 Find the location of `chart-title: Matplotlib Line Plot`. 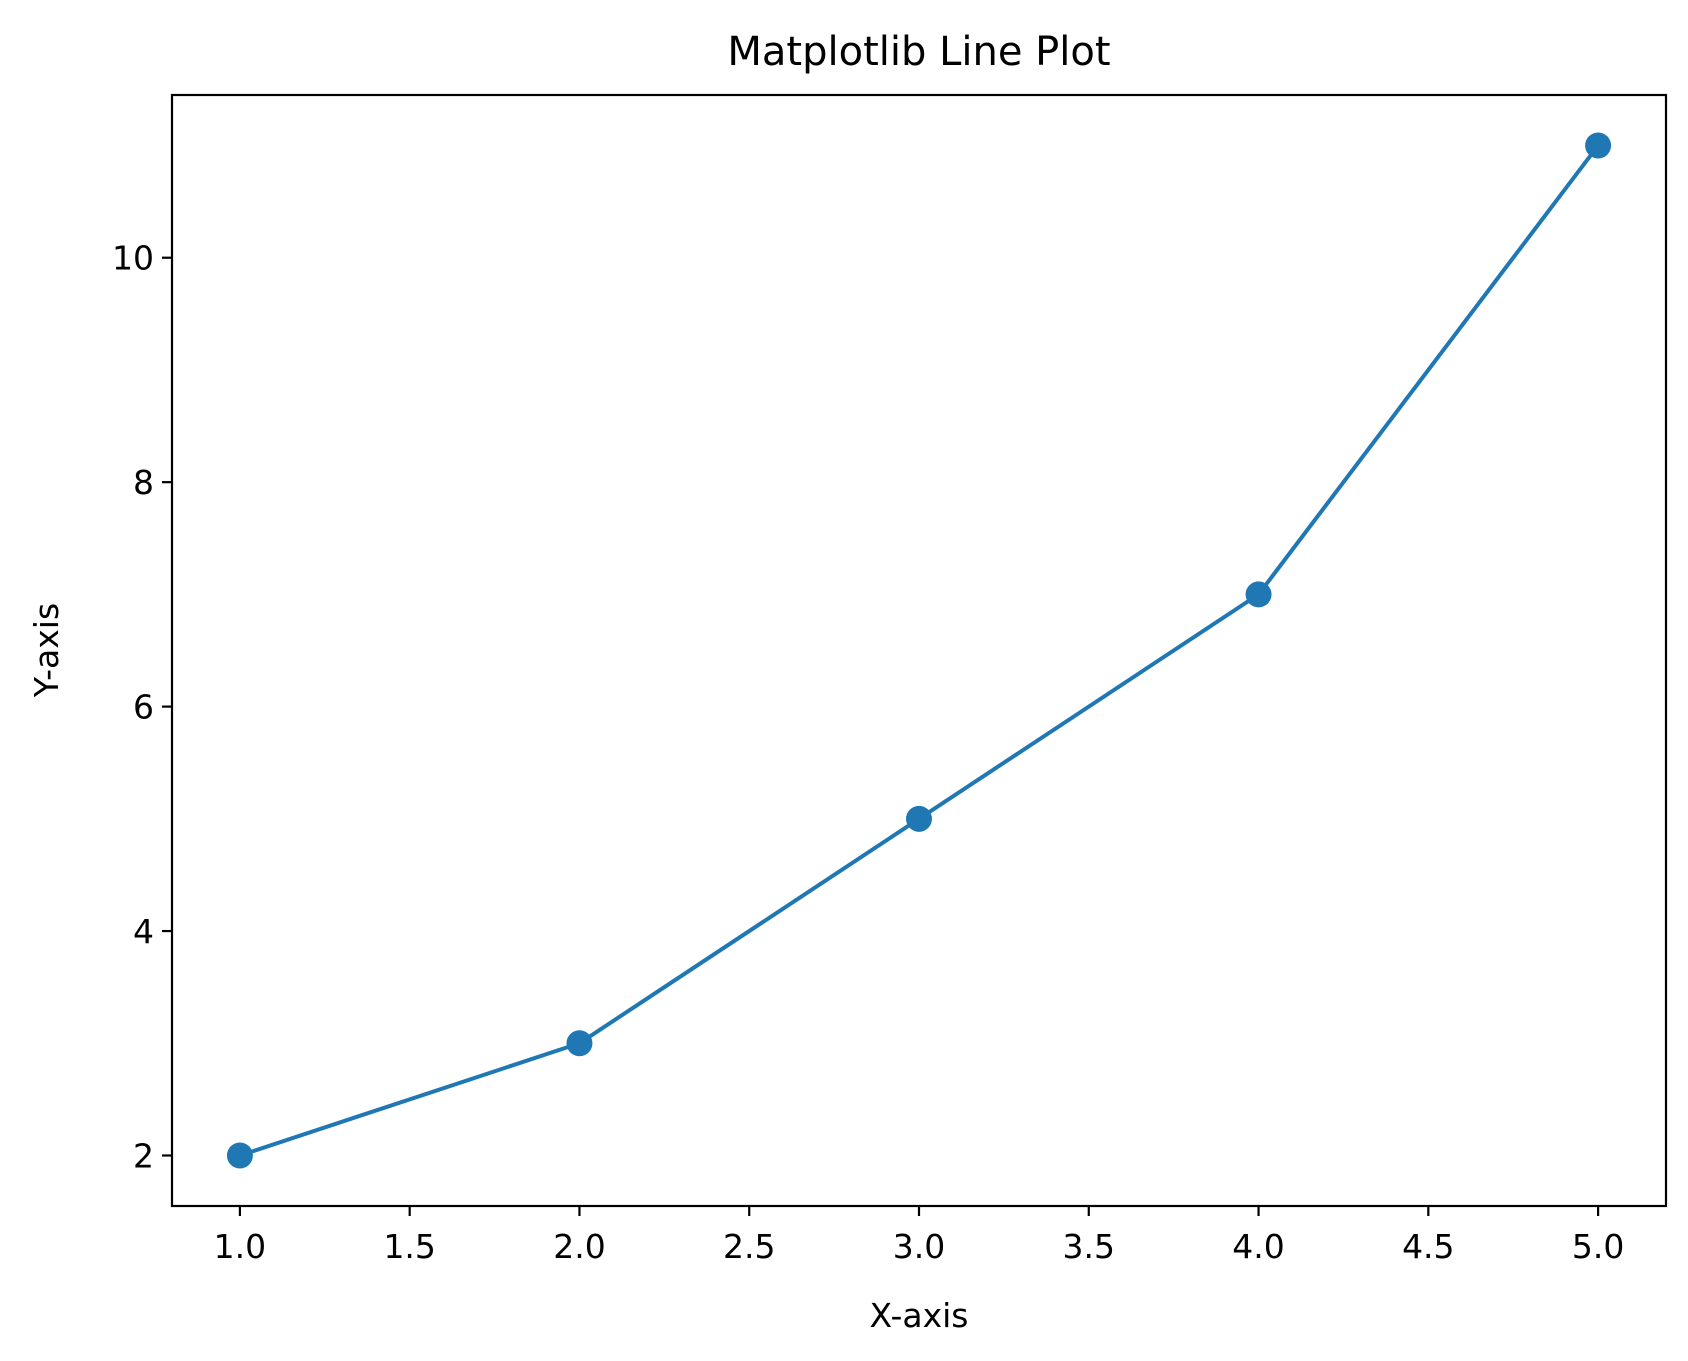

chart-title: Matplotlib Line Plot is located at coordinates (918, 52).